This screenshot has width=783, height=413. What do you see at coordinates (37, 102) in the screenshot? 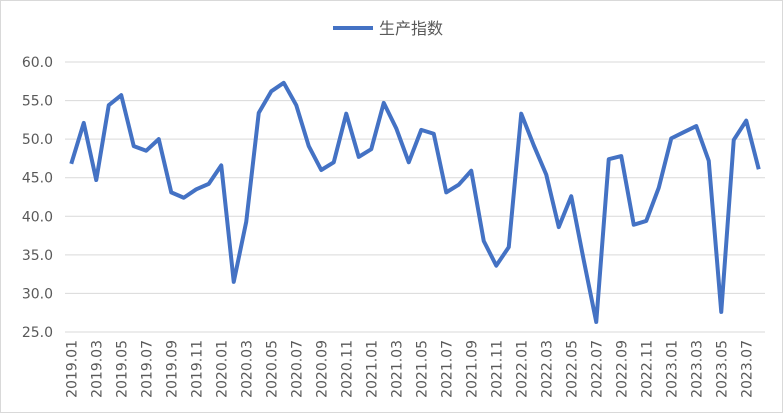
I see `y-tick-label: 55.0` at bounding box center [37, 102].